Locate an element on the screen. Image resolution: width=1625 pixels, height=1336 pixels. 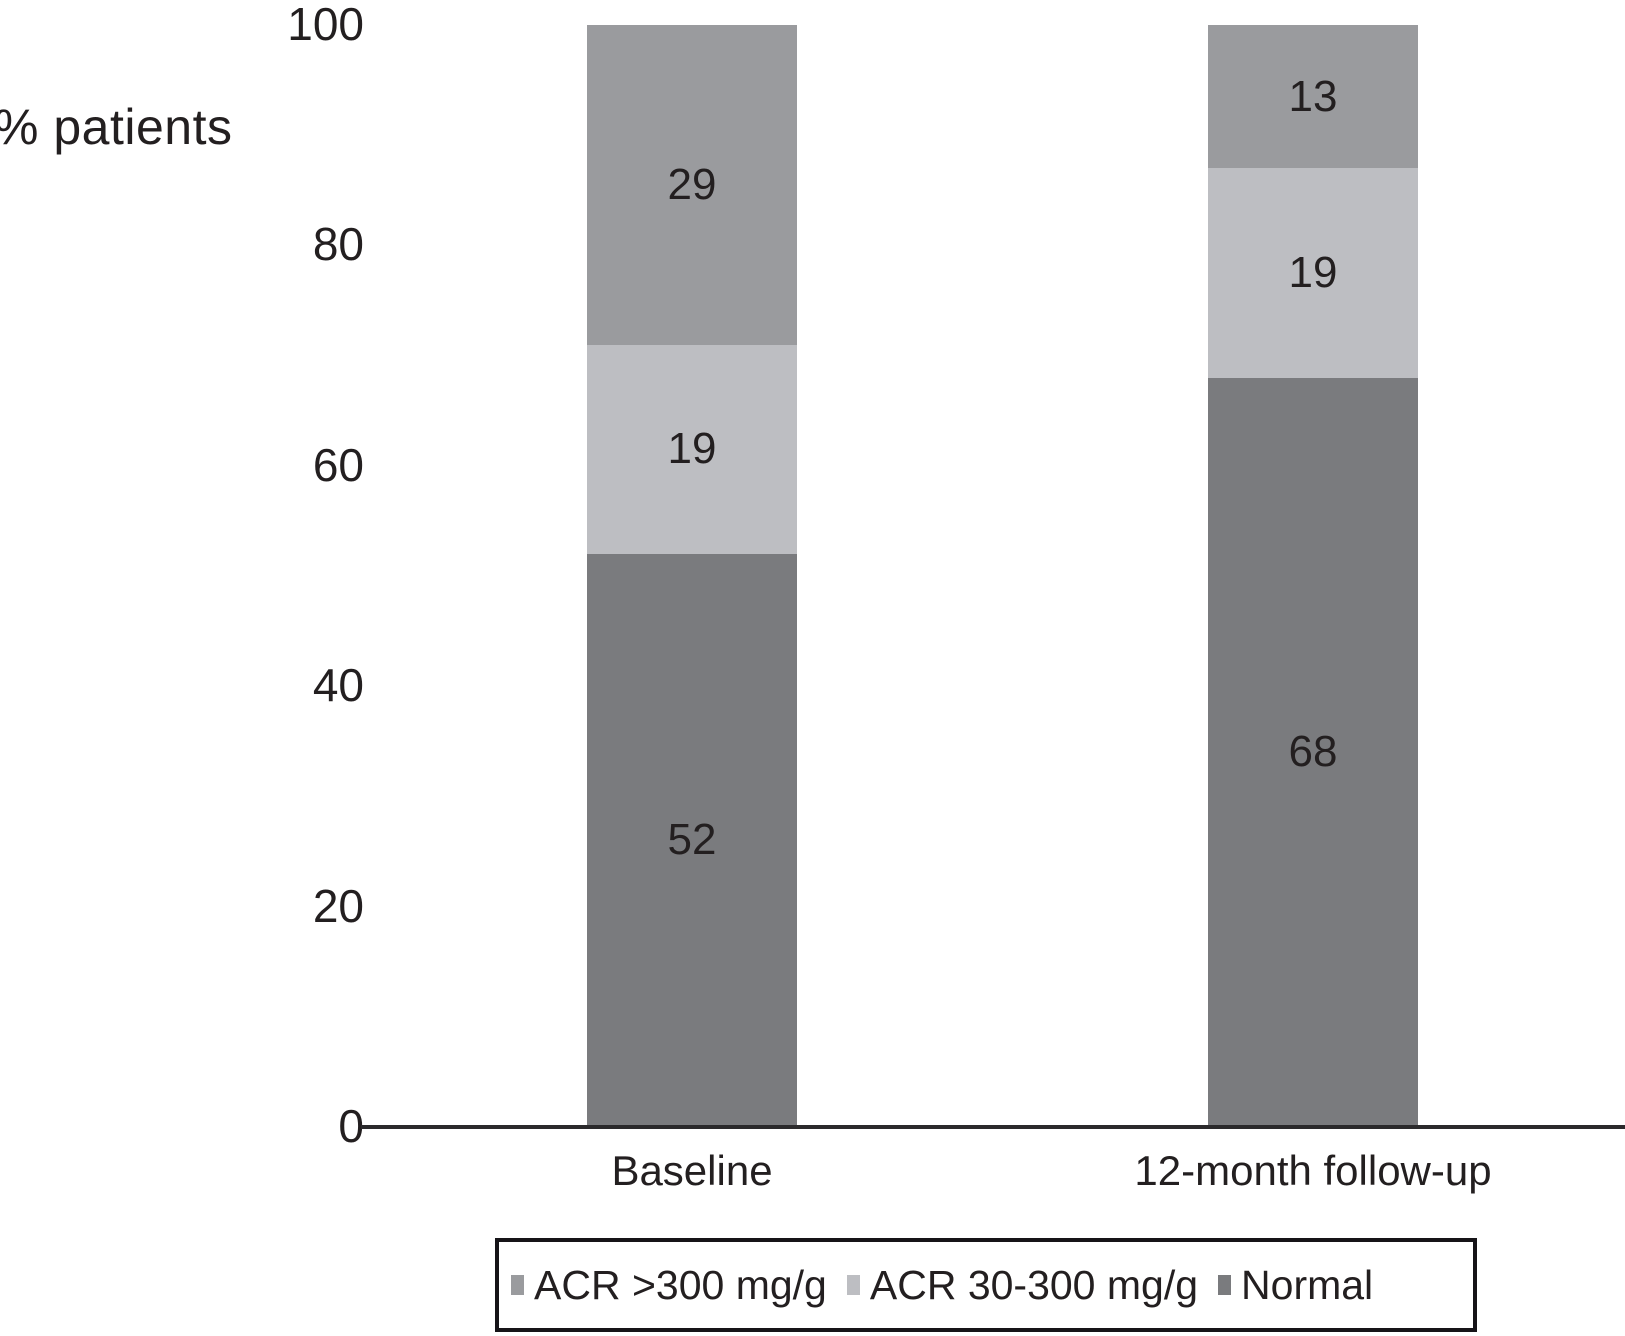
legend: ACR >300 mg/g ACR 30-300 mg/g Normal is located at coordinates (986, 1285).